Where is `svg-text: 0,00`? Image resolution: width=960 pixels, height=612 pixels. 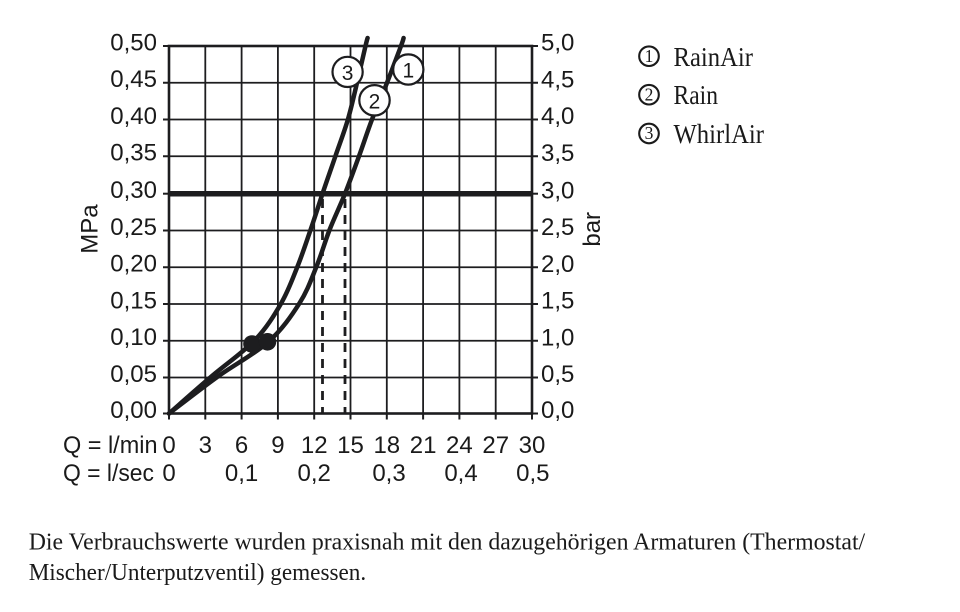 svg-text: 0,00 is located at coordinates (133, 410).